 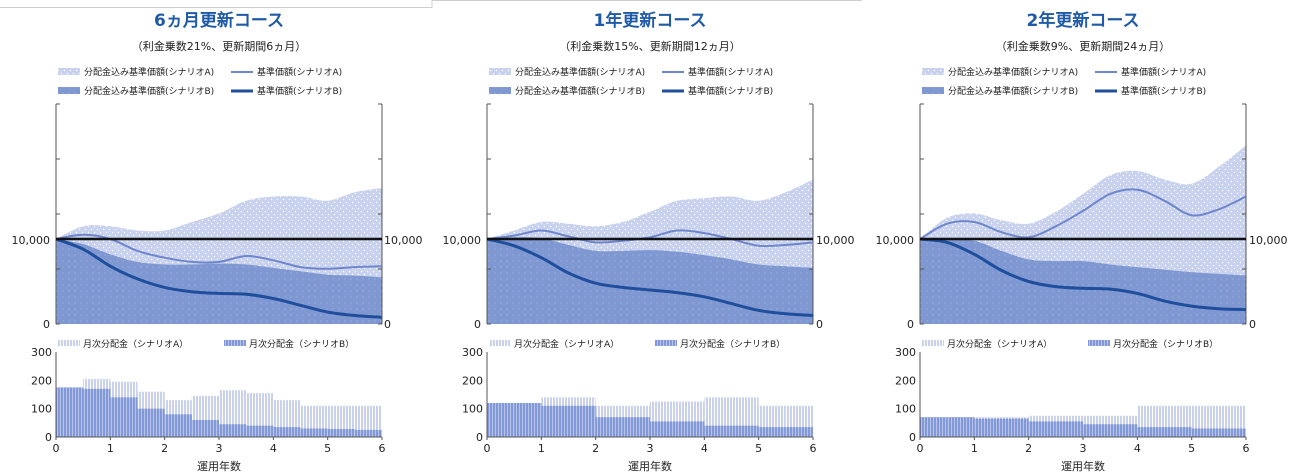 I want to click on chart-subtitle: （利金乗数9%、更新期間24ヵ月）, so click(x=1083, y=46).